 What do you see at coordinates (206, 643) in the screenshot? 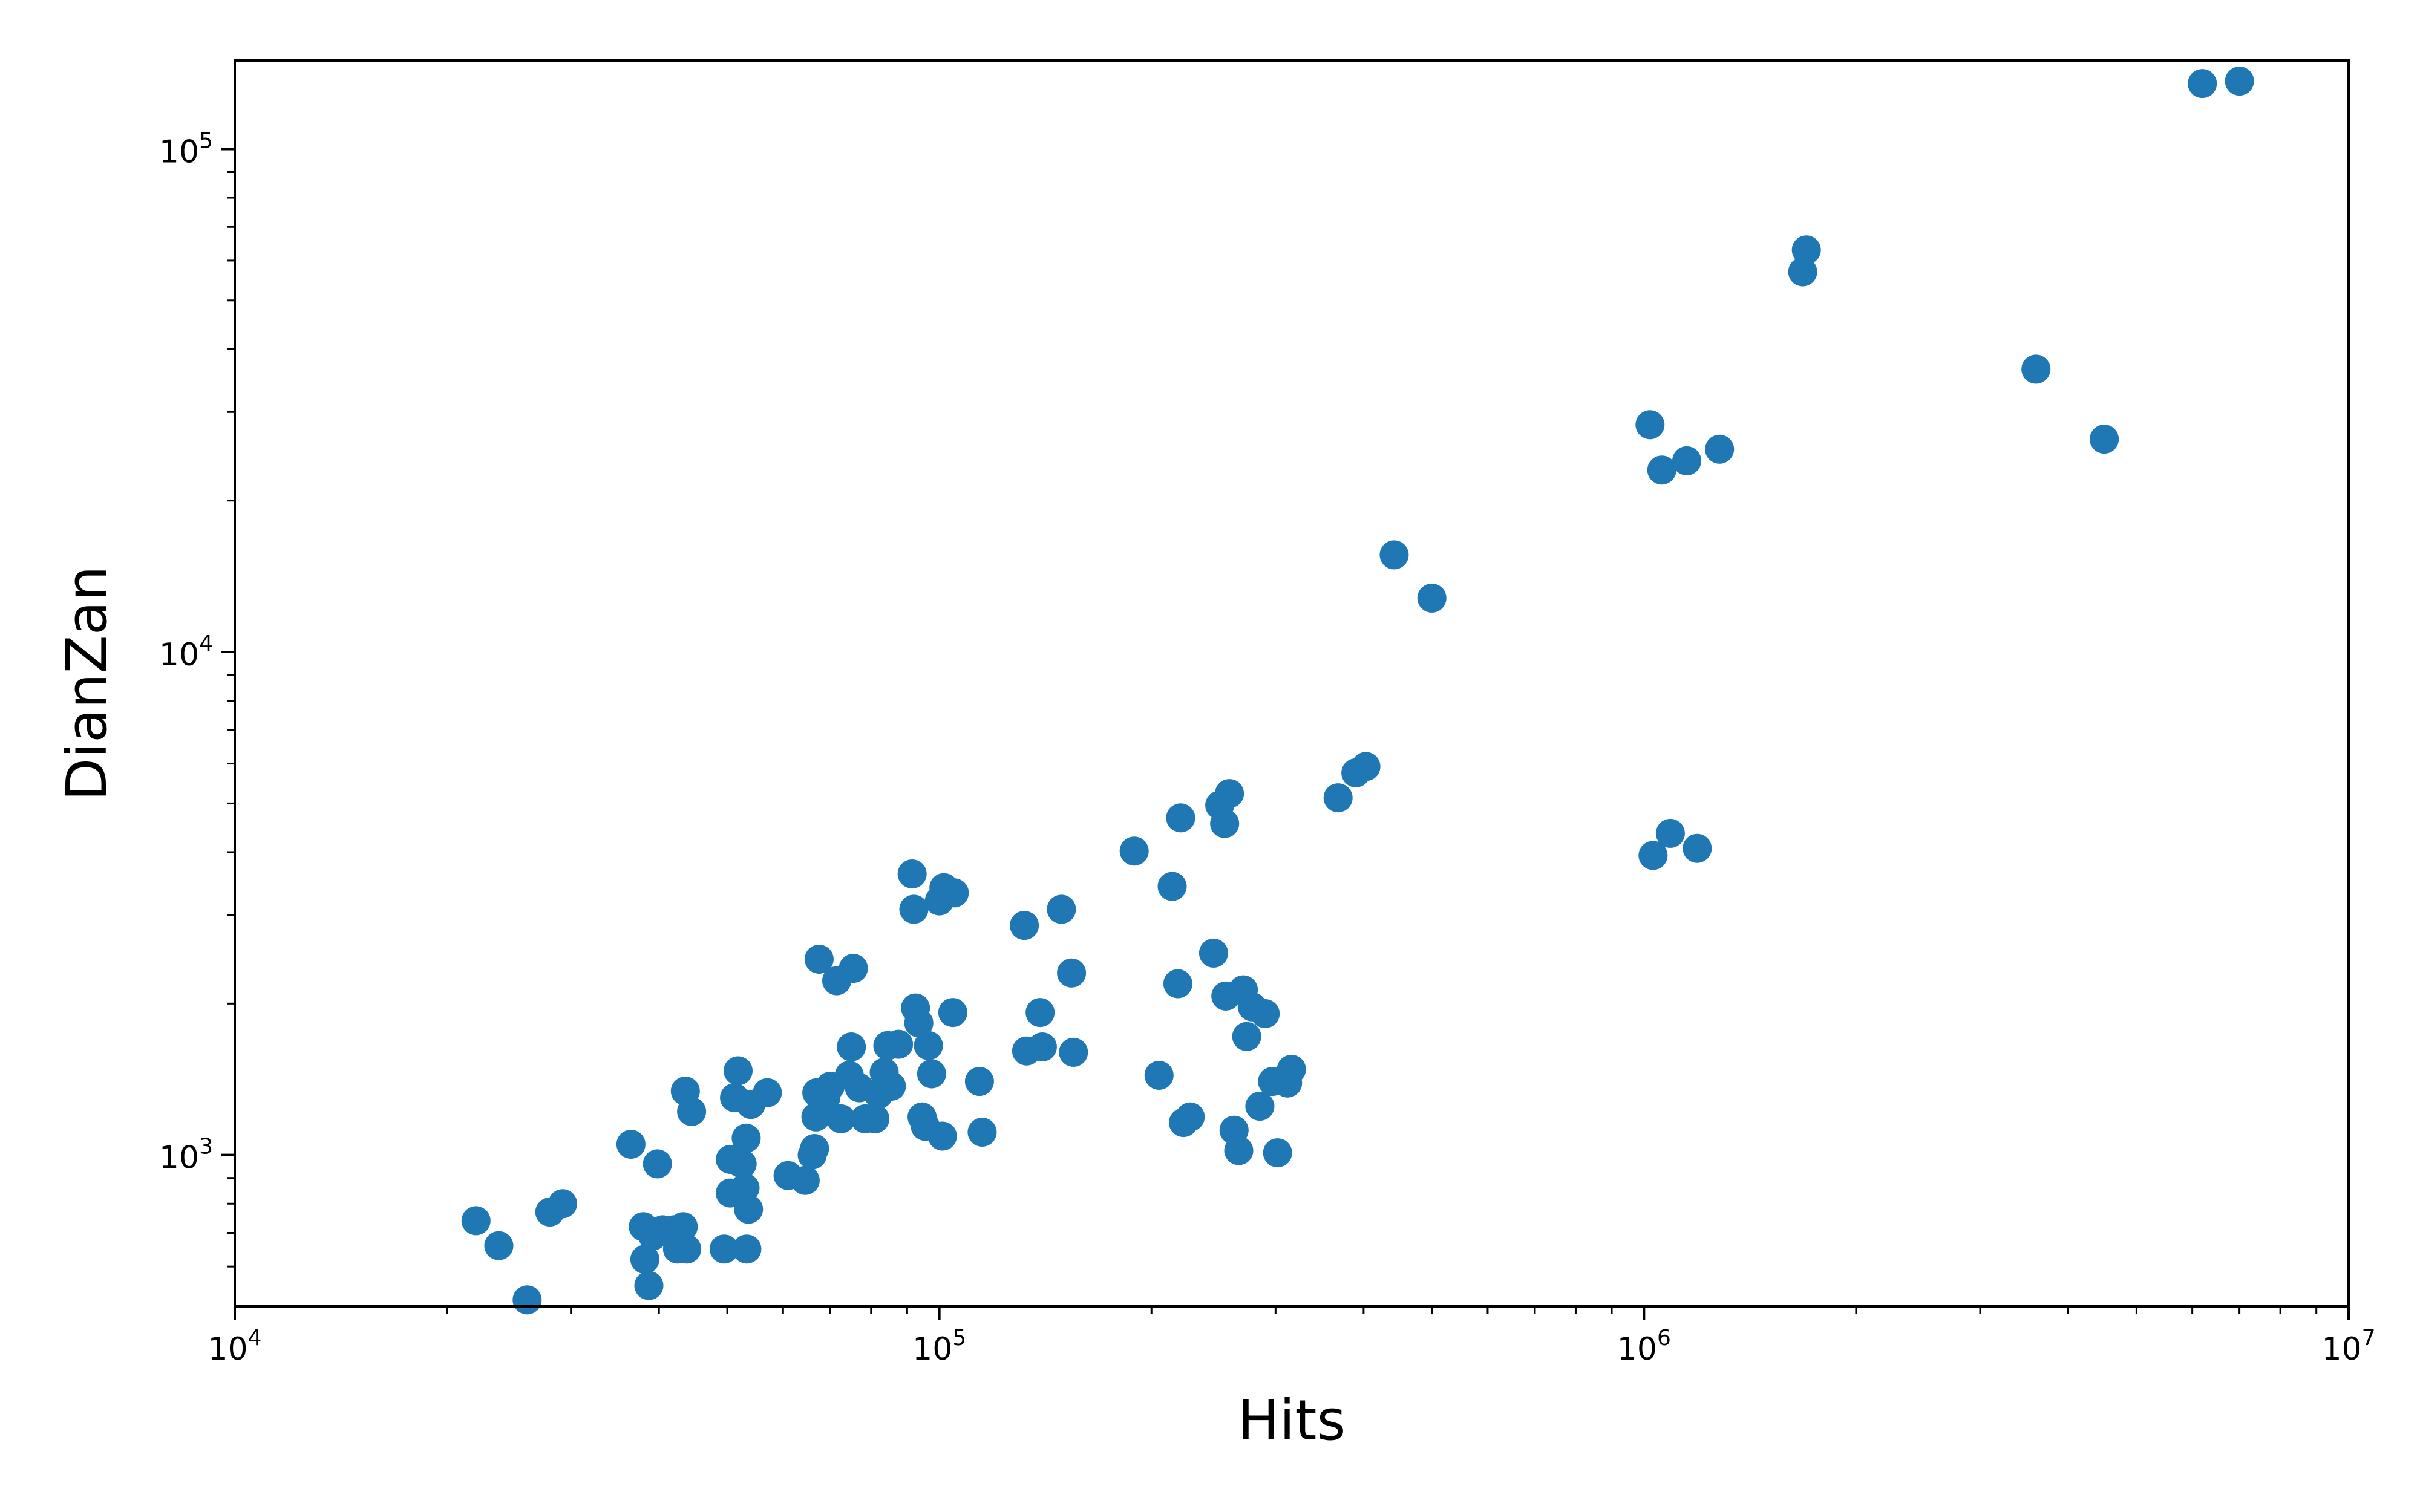
I see `y-tick-exponent: 4` at bounding box center [206, 643].